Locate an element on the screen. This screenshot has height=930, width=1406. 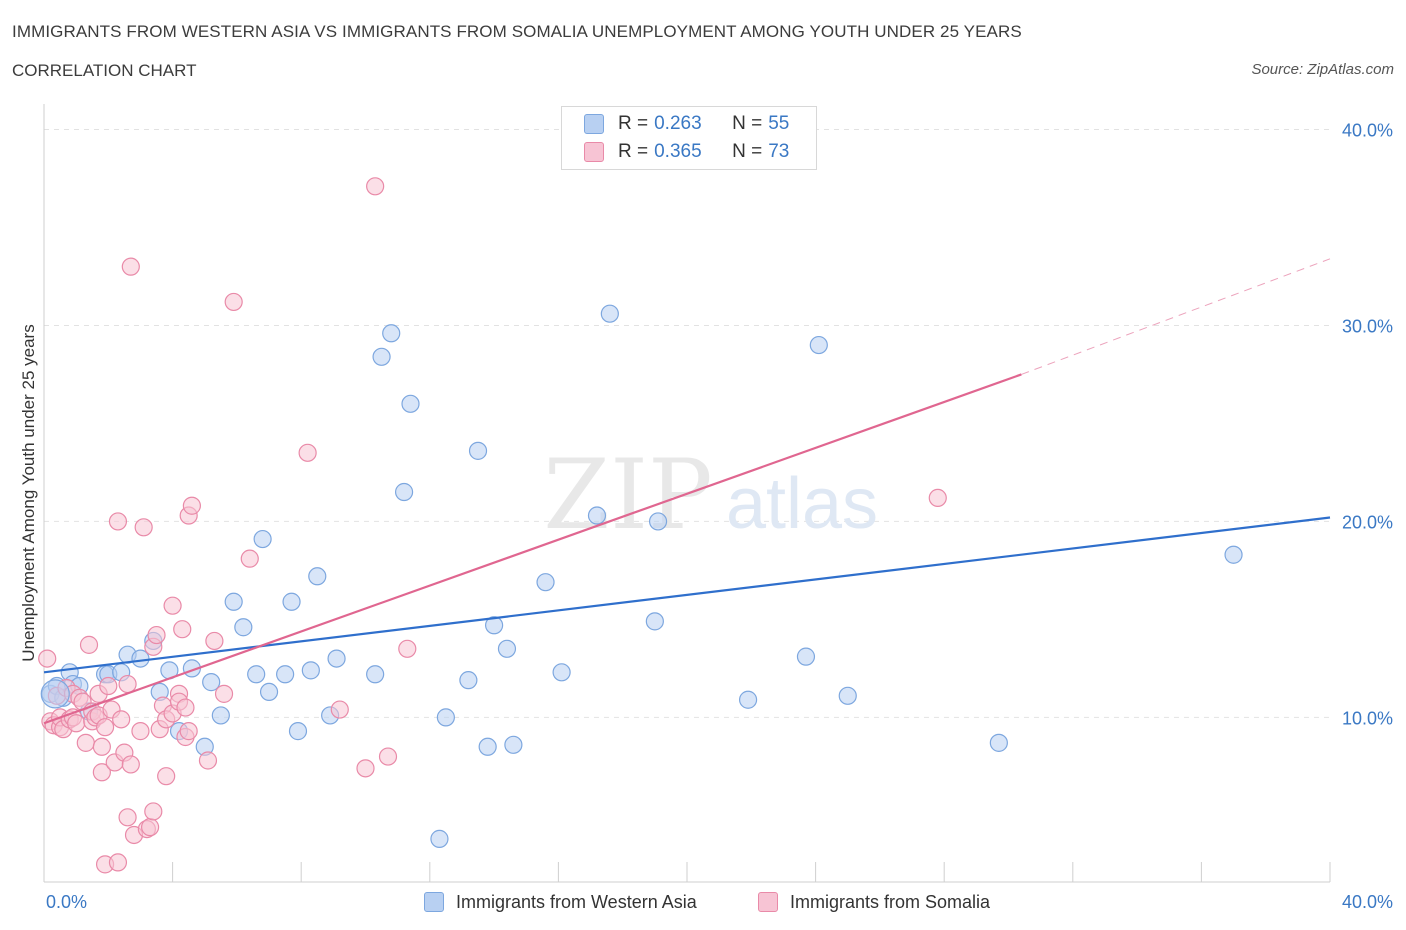
bottom-legend-blue: Immigrants from Western Asia is located at coordinates (560, 902).